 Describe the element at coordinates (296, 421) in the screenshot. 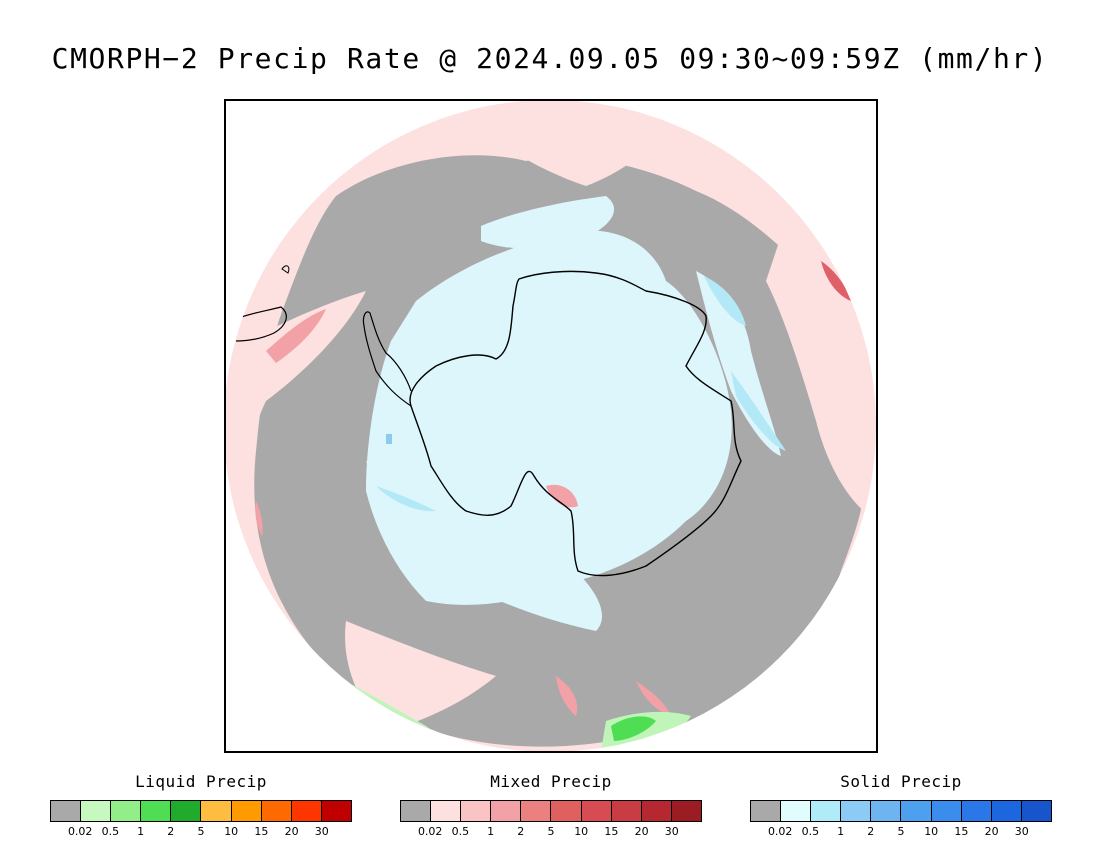

I see `mixed-precip-band-west` at that location.